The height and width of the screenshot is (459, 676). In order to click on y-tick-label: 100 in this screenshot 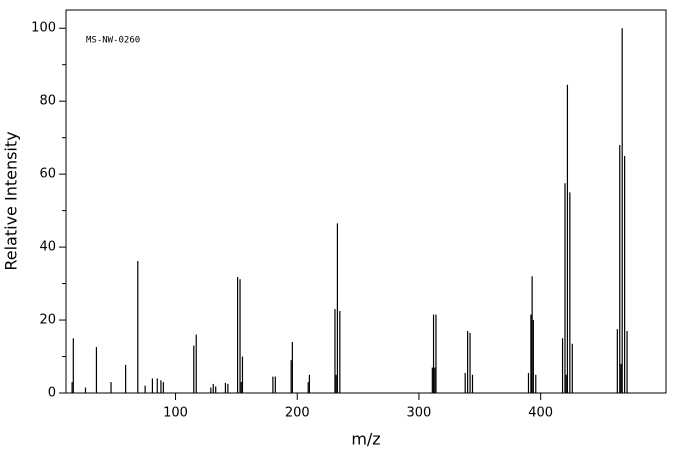, I will do `click(43, 28)`.